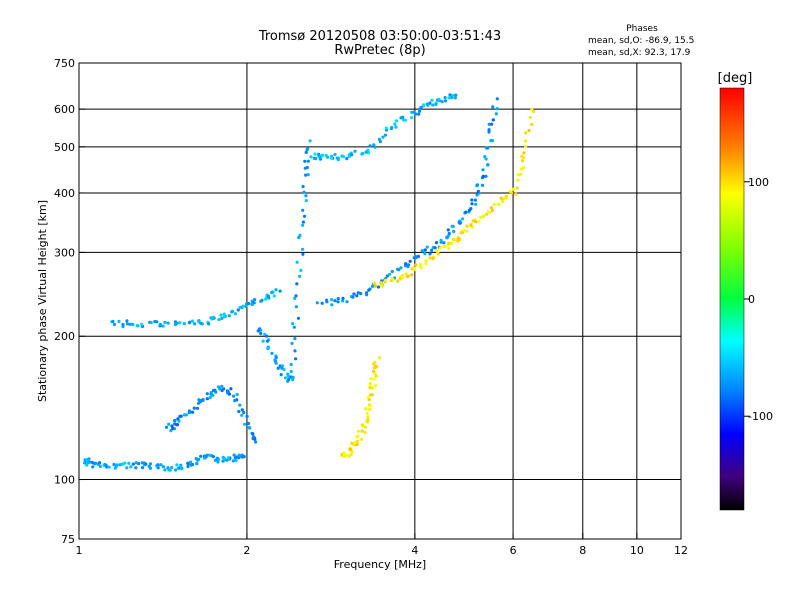 This screenshot has width=800, height=600. Describe the element at coordinates (732, 299) in the screenshot. I see `colorbar-gradient` at that location.